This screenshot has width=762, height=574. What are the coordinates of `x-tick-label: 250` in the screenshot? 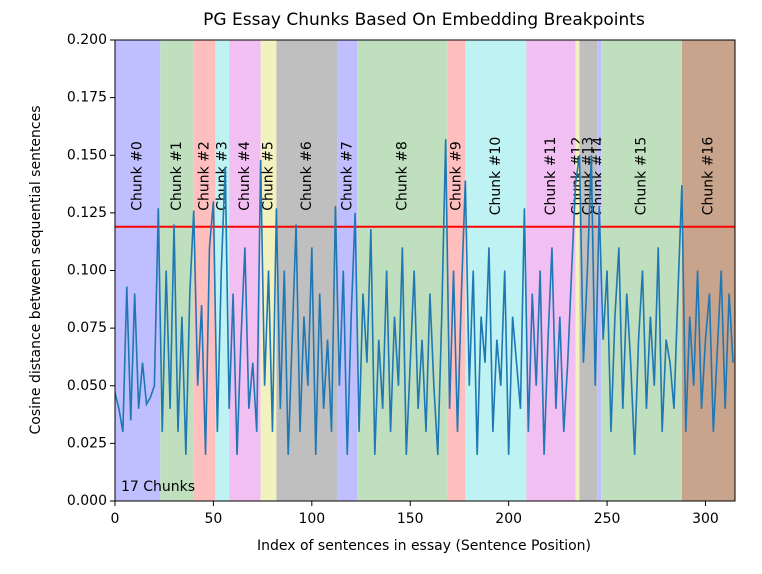 It's located at (607, 519).